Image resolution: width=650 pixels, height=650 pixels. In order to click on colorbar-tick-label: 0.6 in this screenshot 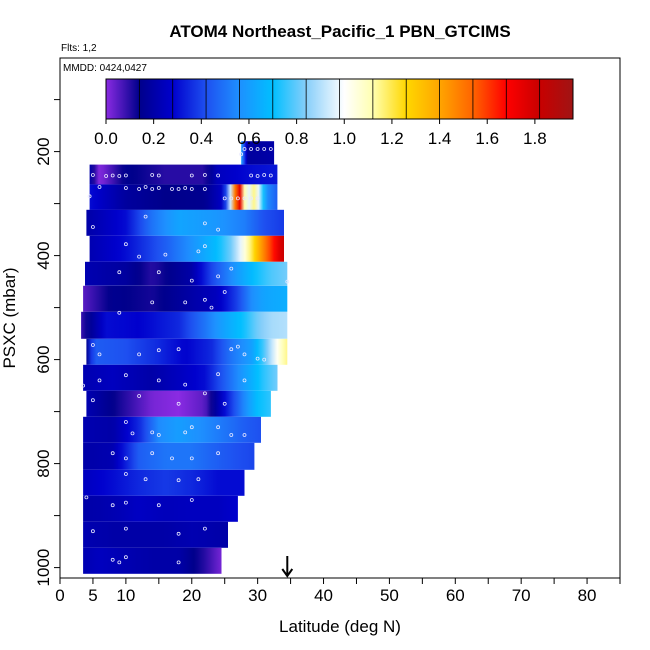, I will do `click(249, 138)`.